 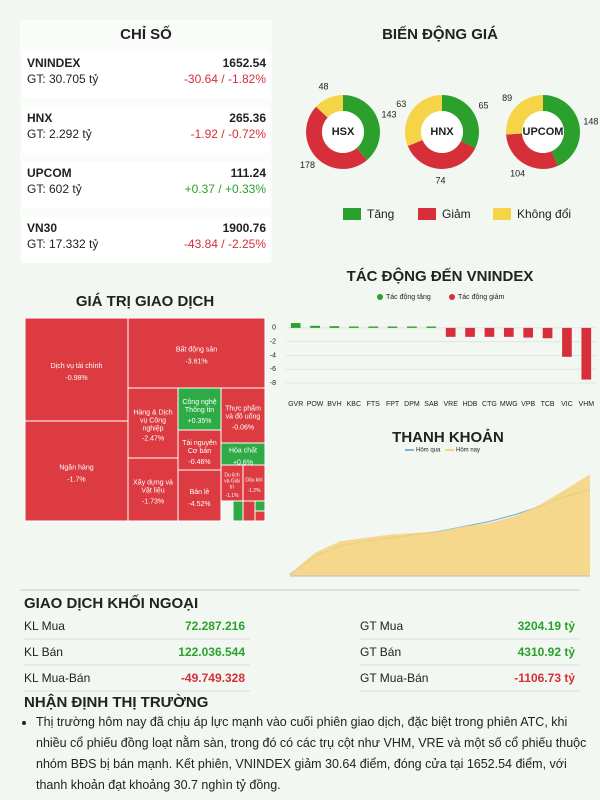 What do you see at coordinates (440, 34) in the screenshot?
I see `title: BIẾN ĐỘNG GIÁ` at bounding box center [440, 34].